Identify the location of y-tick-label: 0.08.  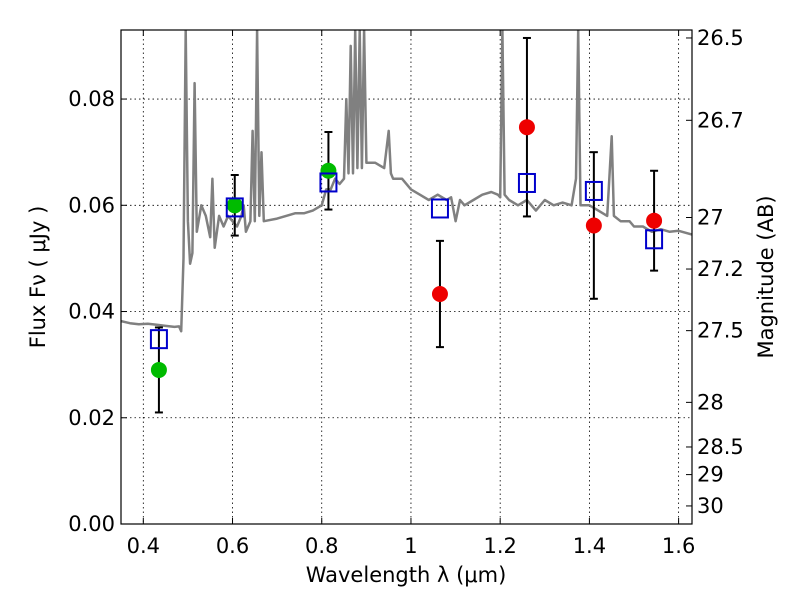
(91, 99).